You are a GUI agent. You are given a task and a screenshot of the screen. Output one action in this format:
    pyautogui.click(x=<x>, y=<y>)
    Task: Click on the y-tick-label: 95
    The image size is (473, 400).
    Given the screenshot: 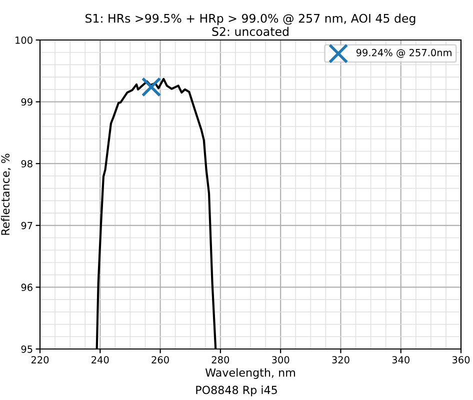 What is the action you would take?
    pyautogui.click(x=26, y=349)
    